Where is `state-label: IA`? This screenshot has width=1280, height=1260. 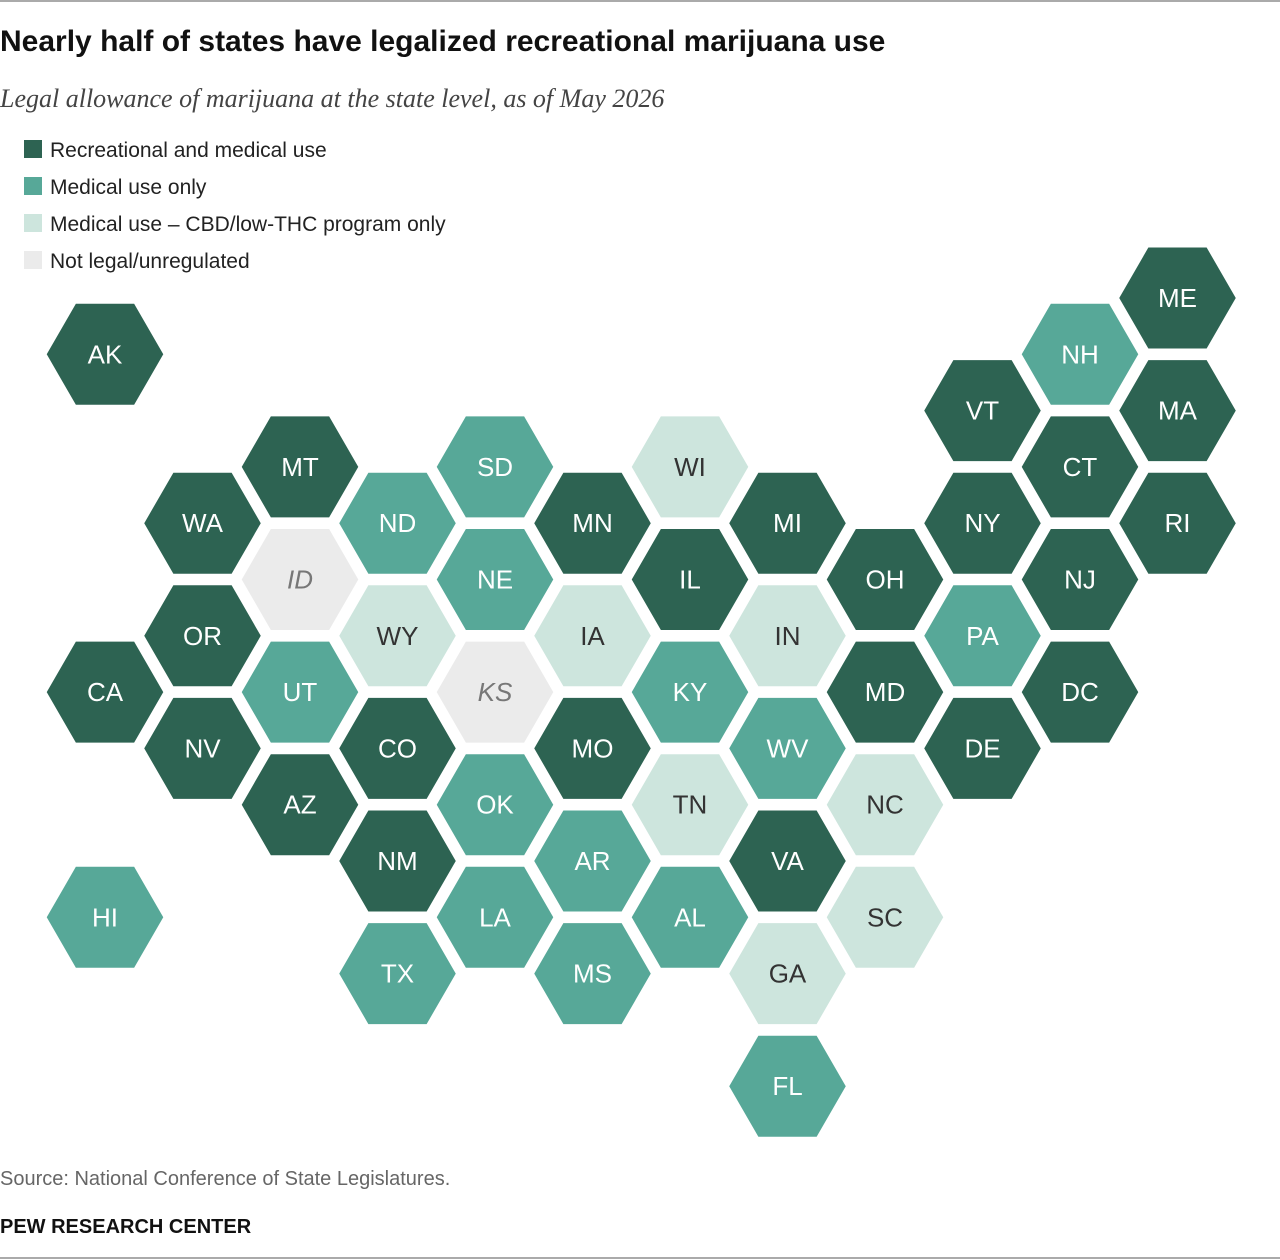 state-label: IA is located at coordinates (592, 636).